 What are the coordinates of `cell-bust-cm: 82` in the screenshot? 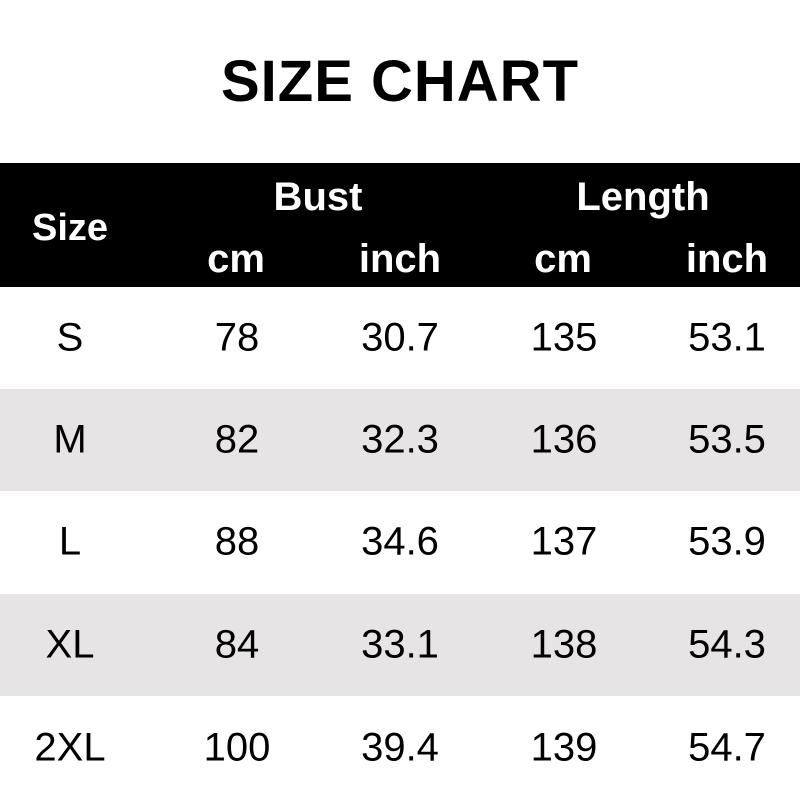 It's located at (237, 439).